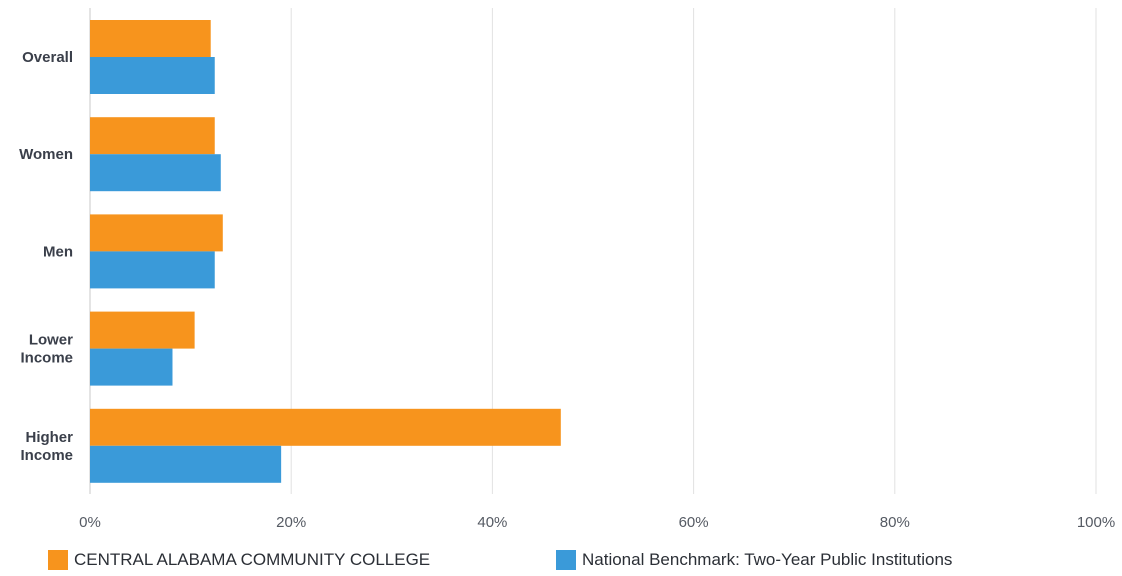  I want to click on x-tick-label: 20%, so click(291, 522).